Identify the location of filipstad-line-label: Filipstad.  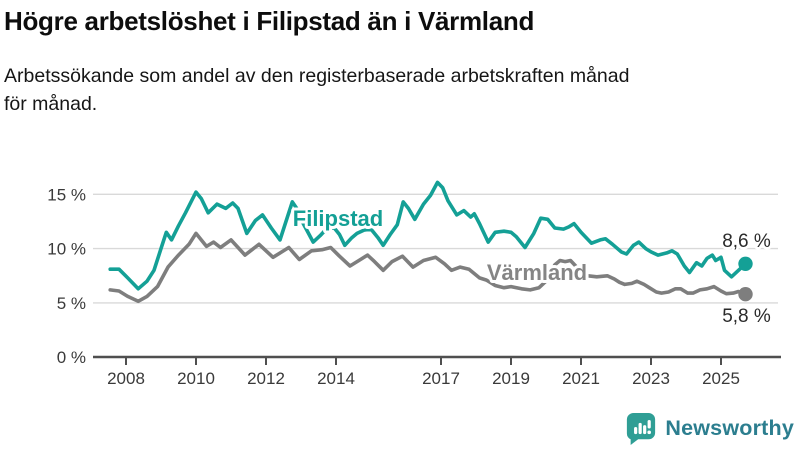
(338, 218).